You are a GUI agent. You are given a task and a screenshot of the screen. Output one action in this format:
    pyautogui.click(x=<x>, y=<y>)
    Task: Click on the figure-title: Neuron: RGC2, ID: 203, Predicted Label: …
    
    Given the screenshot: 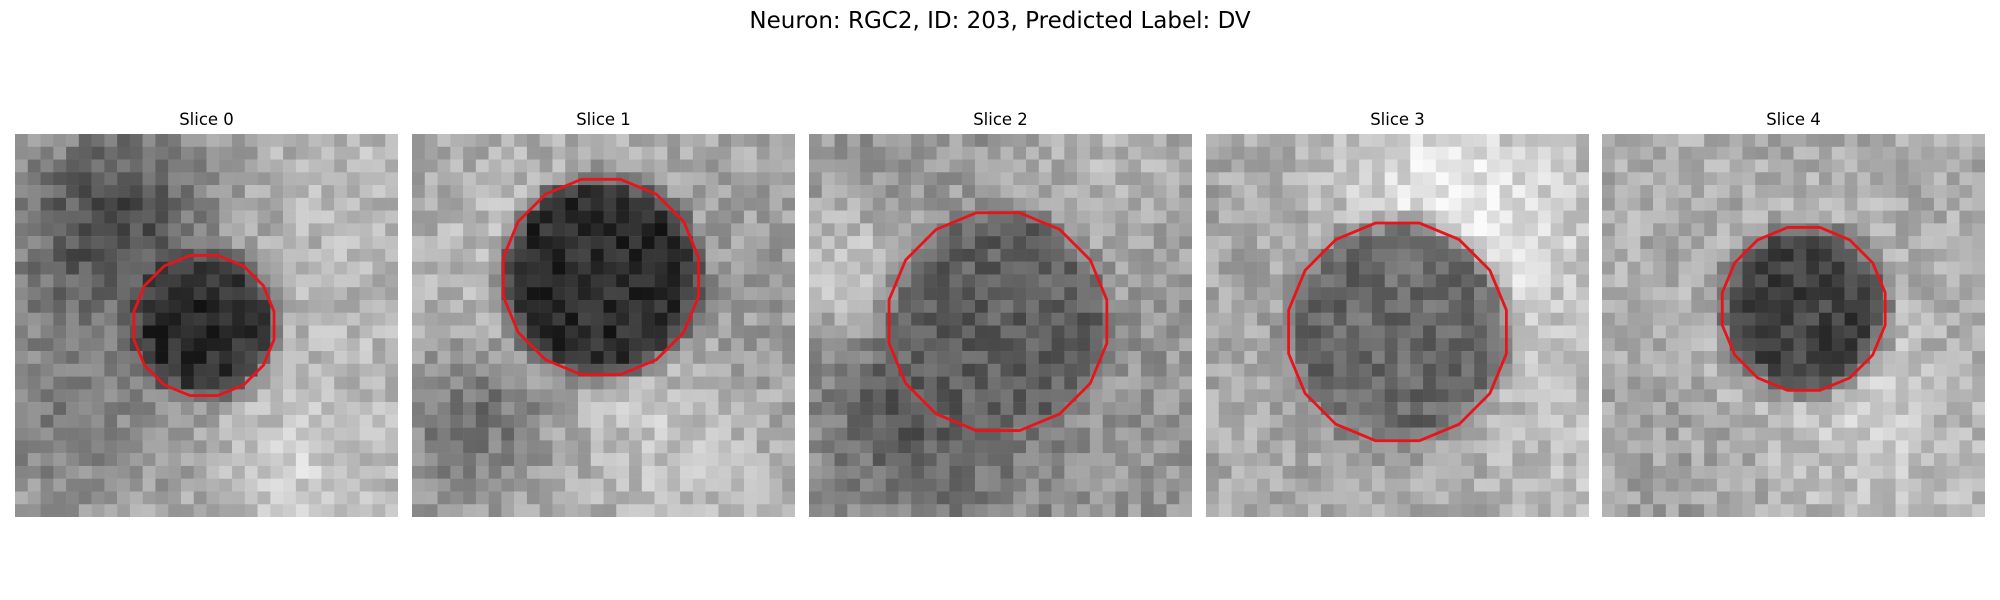 What is the action you would take?
    pyautogui.click(x=1000, y=21)
    